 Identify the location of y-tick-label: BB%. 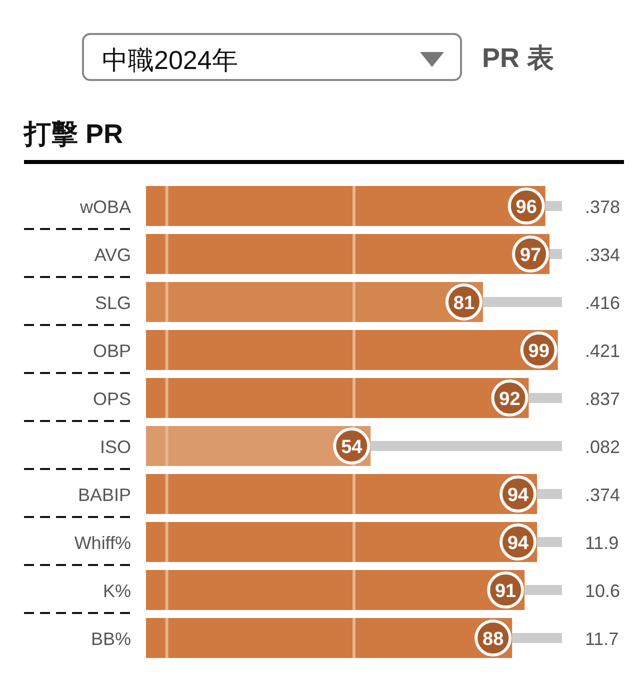
(110, 639).